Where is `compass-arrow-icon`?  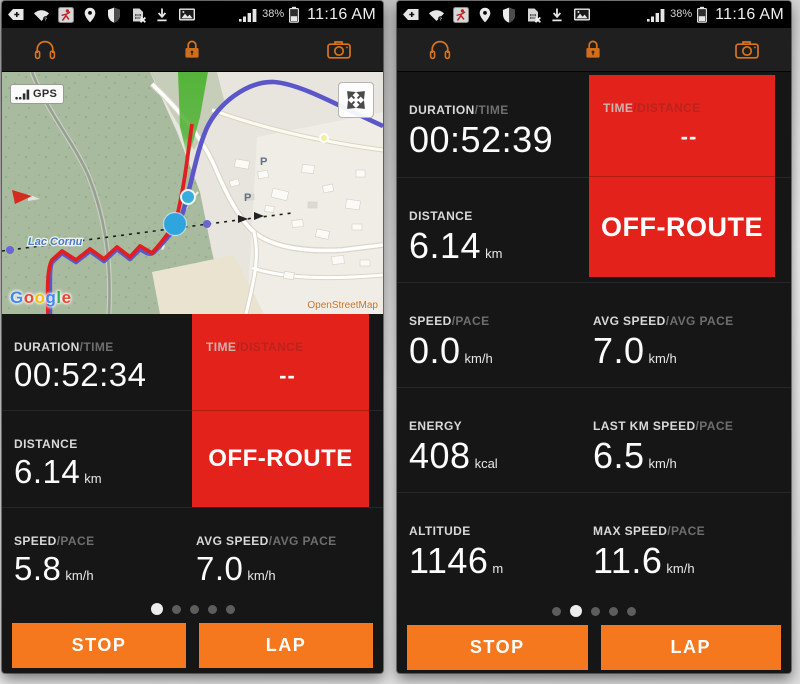 compass-arrow-icon is located at coordinates (22, 197).